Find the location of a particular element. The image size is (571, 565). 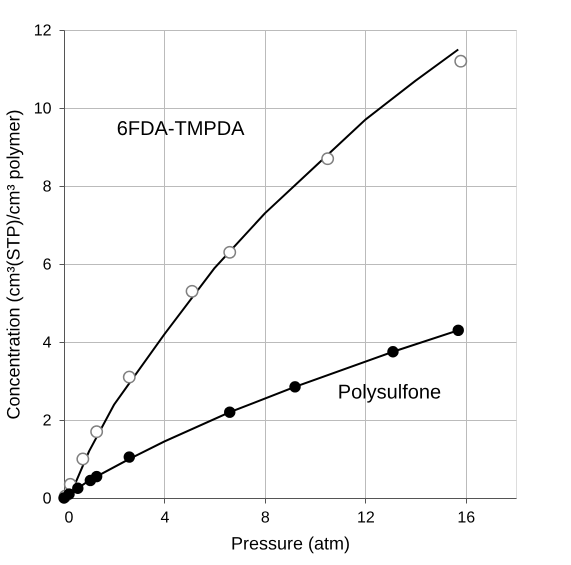

x-tick-label: 0 is located at coordinates (69, 518).